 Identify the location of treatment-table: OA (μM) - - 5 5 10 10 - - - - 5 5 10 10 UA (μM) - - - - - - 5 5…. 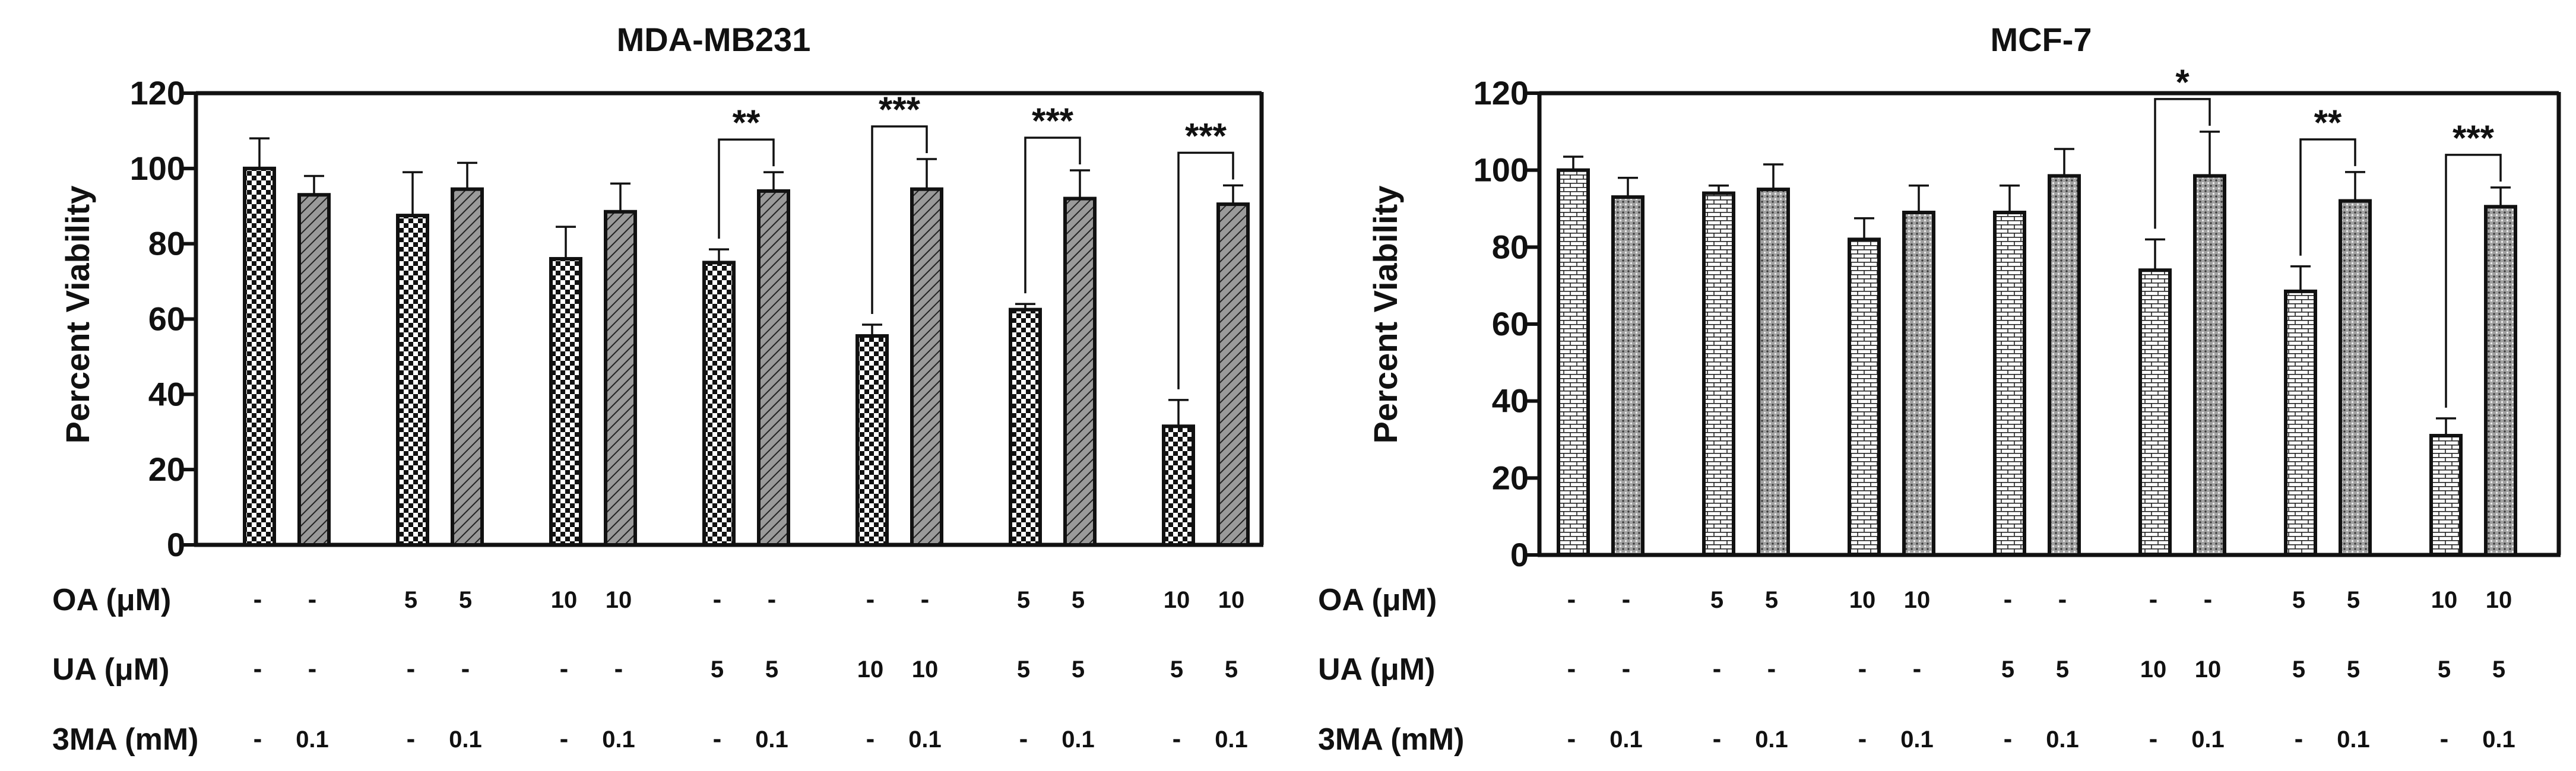
(650, 670).